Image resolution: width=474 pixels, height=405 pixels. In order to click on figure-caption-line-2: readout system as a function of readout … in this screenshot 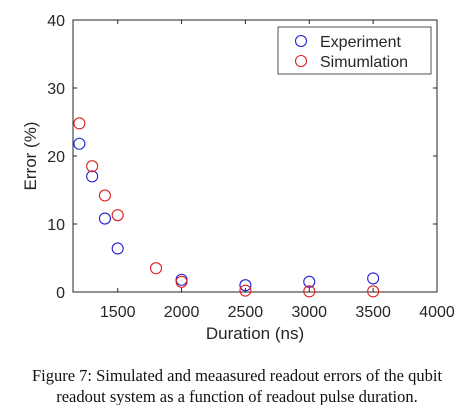, I will do `click(237, 396)`.